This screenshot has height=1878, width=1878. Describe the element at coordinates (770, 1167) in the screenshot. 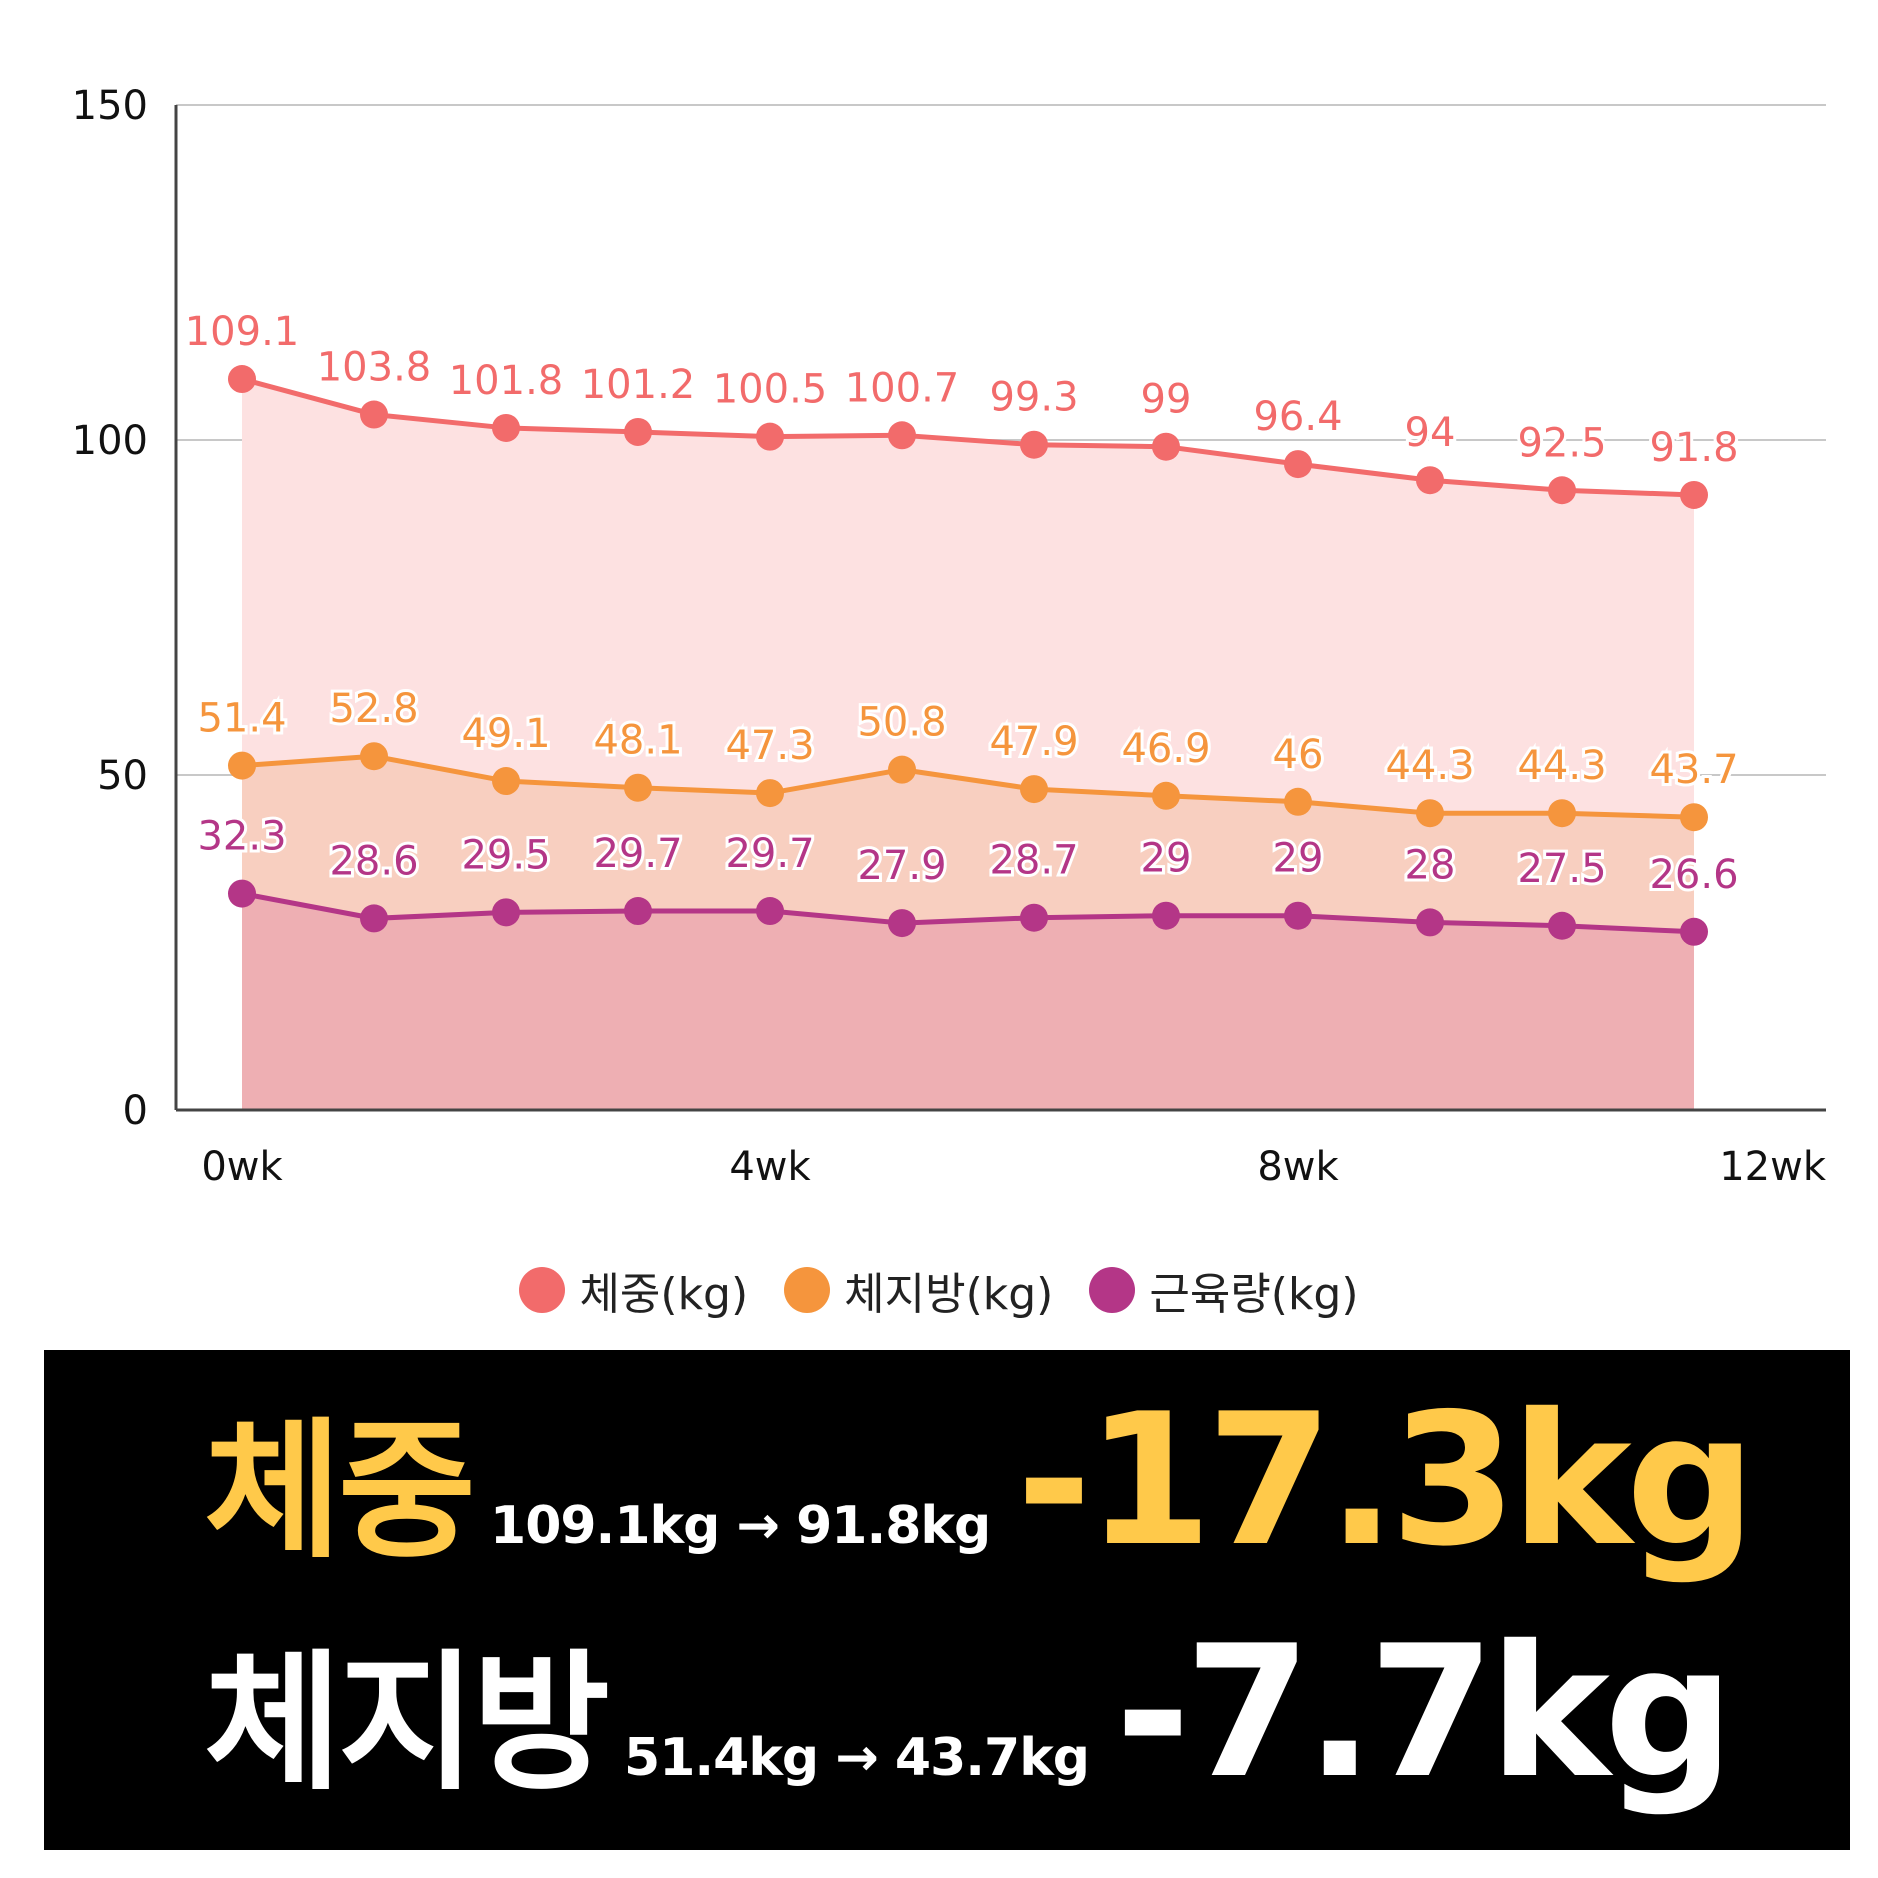

I see `x-tick-label: 4wk` at that location.